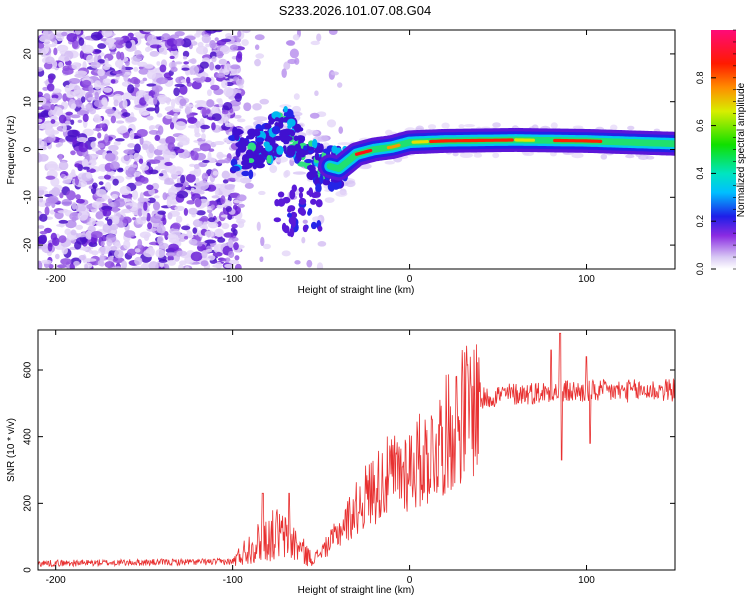  Describe the element at coordinates (410, 580) in the screenshot. I see `snr-x-tick-label: 0` at that location.